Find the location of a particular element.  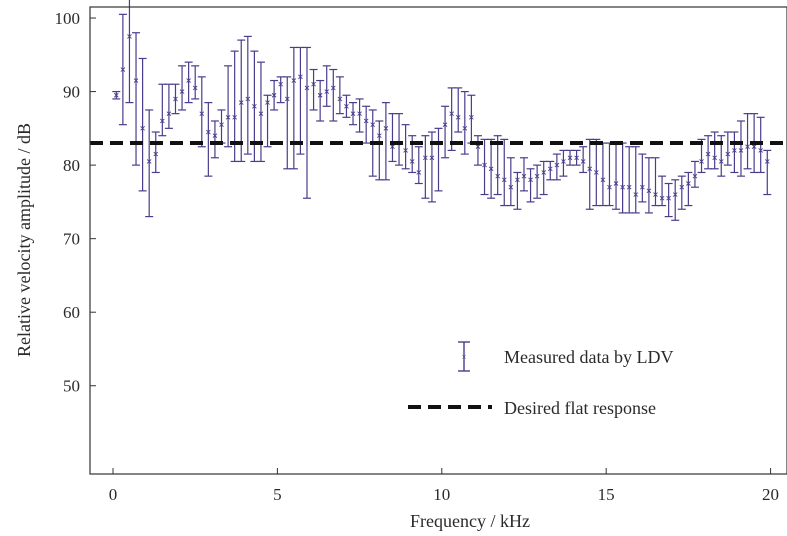

y-tick-label: 100 is located at coordinates (68, 18).